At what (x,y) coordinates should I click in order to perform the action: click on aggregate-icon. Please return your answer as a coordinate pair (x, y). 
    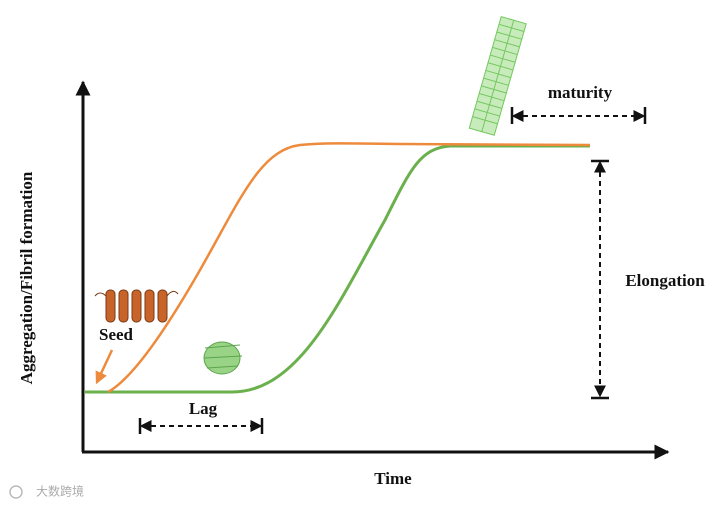
    Looking at the image, I should click on (223, 358).